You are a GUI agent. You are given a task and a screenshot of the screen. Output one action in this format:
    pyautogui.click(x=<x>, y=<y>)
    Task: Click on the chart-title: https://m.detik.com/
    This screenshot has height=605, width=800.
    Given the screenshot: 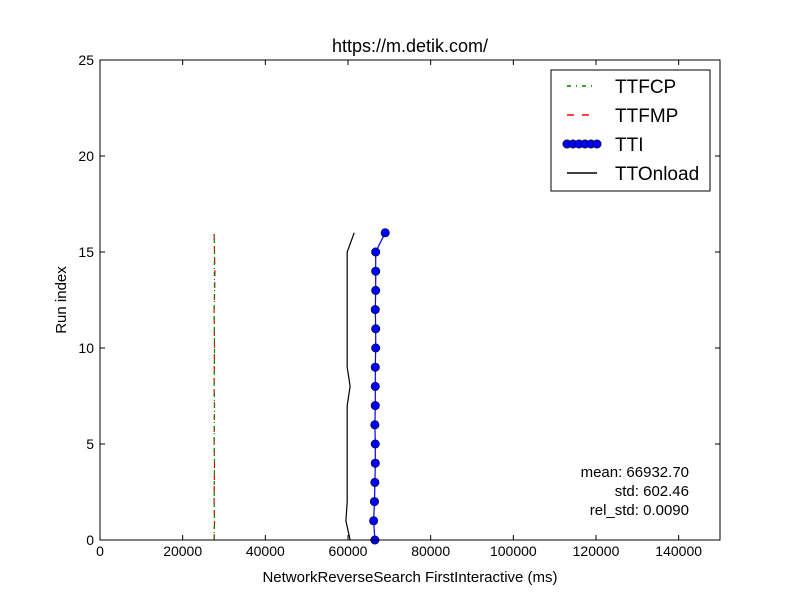 What is the action you would take?
    pyautogui.click(x=410, y=46)
    